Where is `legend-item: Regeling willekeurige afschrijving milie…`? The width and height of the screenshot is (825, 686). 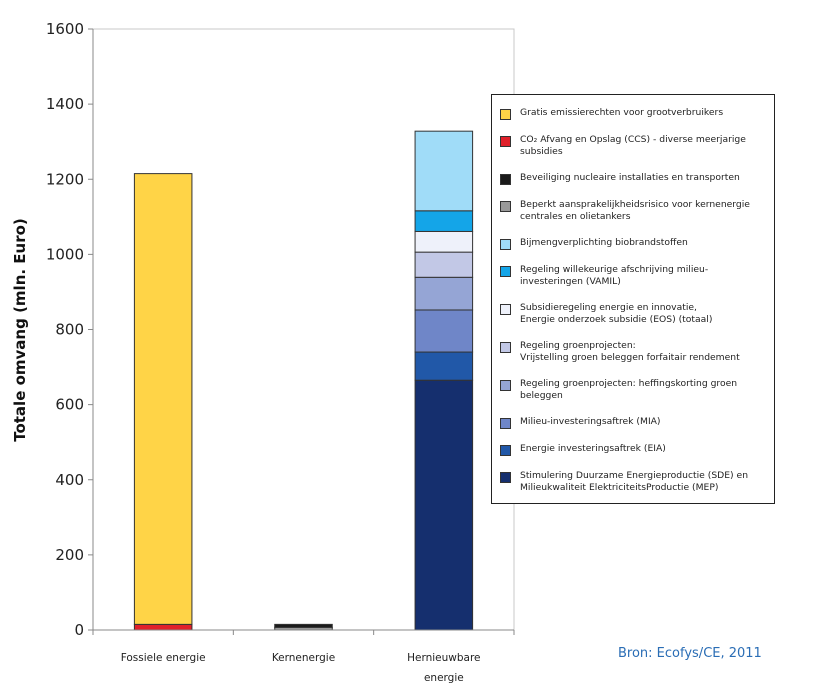 legend-item: Regeling willekeurige afschrijving milie… is located at coordinates (634, 276).